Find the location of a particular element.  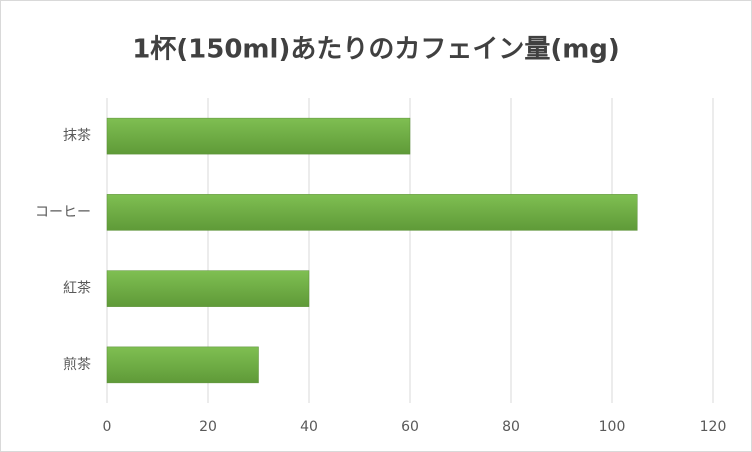

y-tick-label: 抹茶 is located at coordinates (77, 136).